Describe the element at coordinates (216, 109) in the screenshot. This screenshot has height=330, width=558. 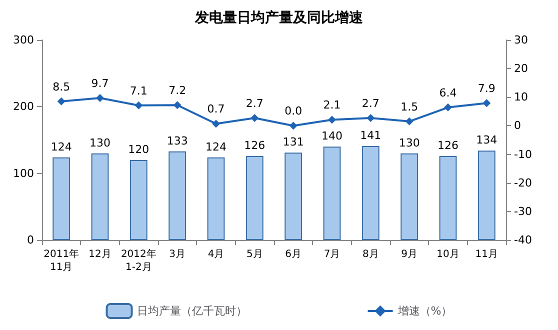
I see `data-label: 0.7` at that location.